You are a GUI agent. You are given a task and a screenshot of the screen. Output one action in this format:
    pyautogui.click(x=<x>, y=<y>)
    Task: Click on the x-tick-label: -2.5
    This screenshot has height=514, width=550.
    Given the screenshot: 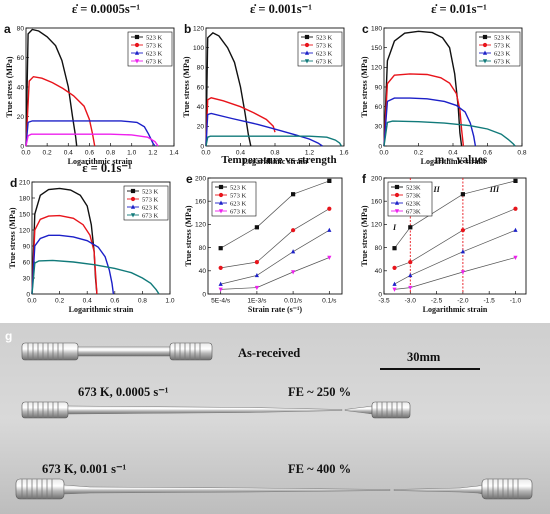 What is the action you would take?
    pyautogui.click(x=437, y=301)
    